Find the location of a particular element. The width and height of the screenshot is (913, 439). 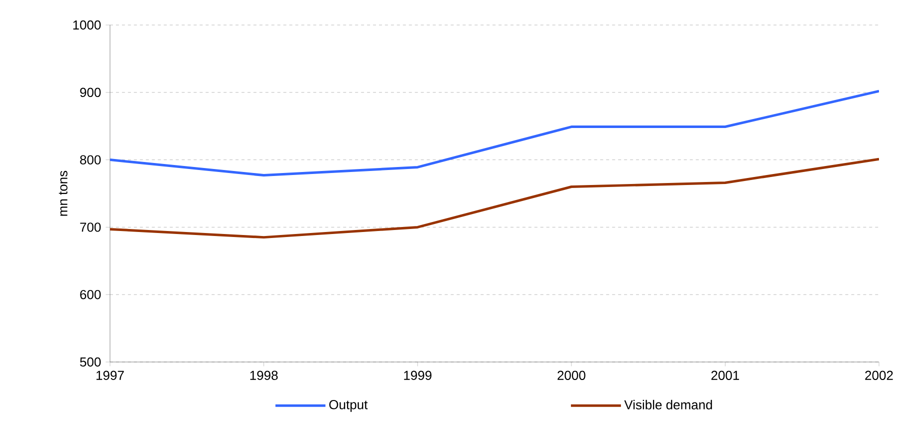

x-tick-label: 1999 is located at coordinates (418, 375).